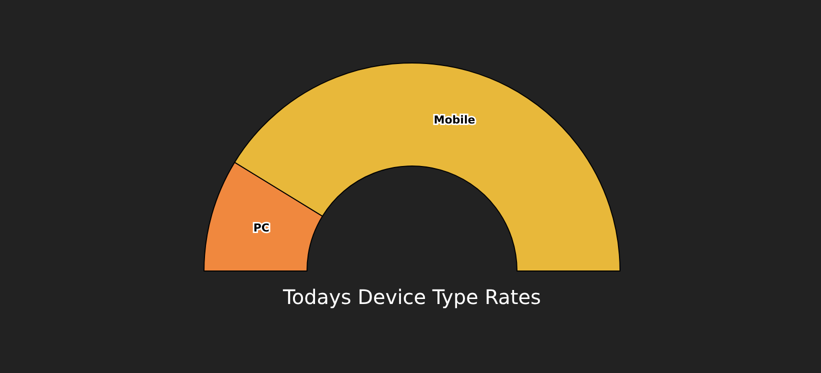 This screenshot has height=373, width=821. I want to click on text: Todays Device Type Rates, so click(411, 297).